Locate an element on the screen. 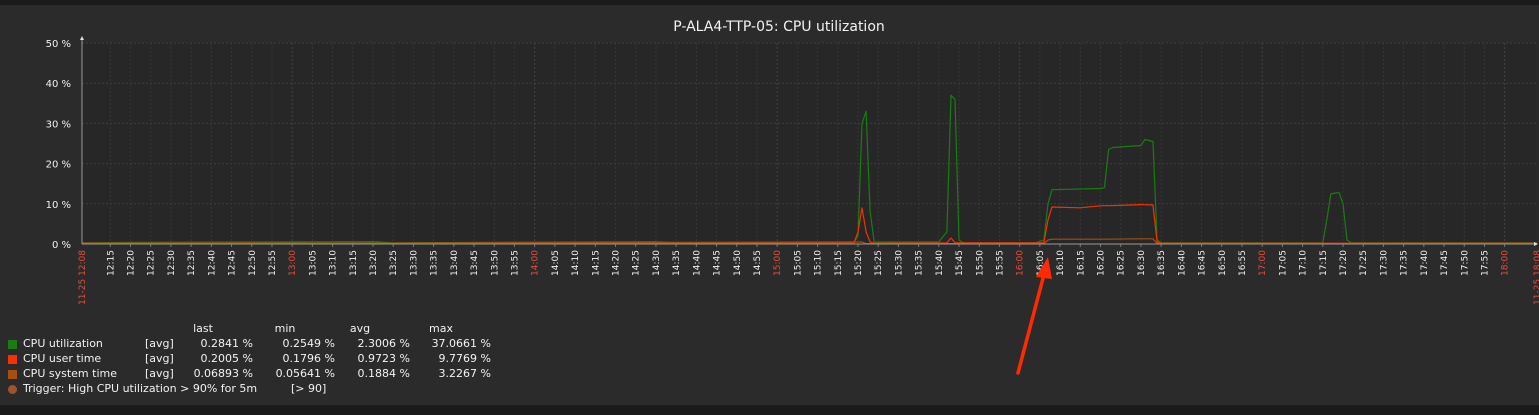 The height and width of the screenshot is (415, 1539). legend-item-last: 0.2005 % is located at coordinates (226, 358).